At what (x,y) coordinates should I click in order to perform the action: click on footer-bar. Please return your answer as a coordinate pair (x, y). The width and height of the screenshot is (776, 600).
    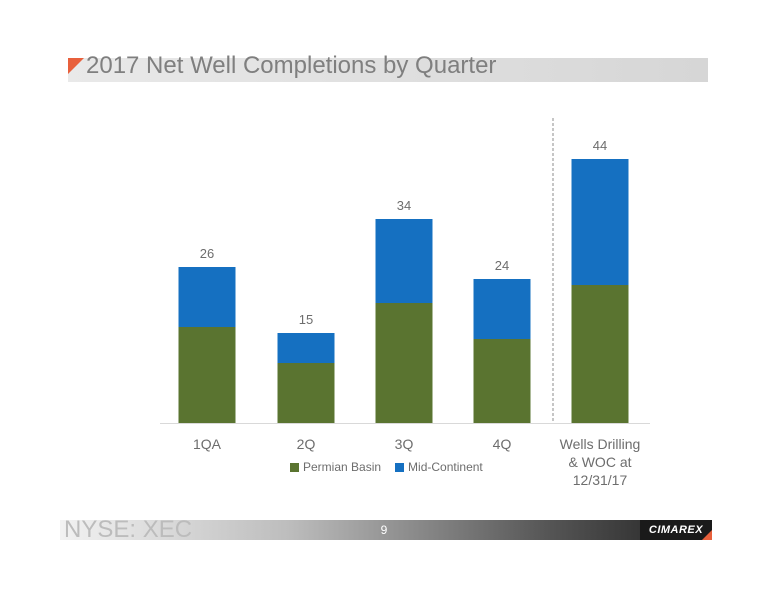
    Looking at the image, I should click on (386, 530).